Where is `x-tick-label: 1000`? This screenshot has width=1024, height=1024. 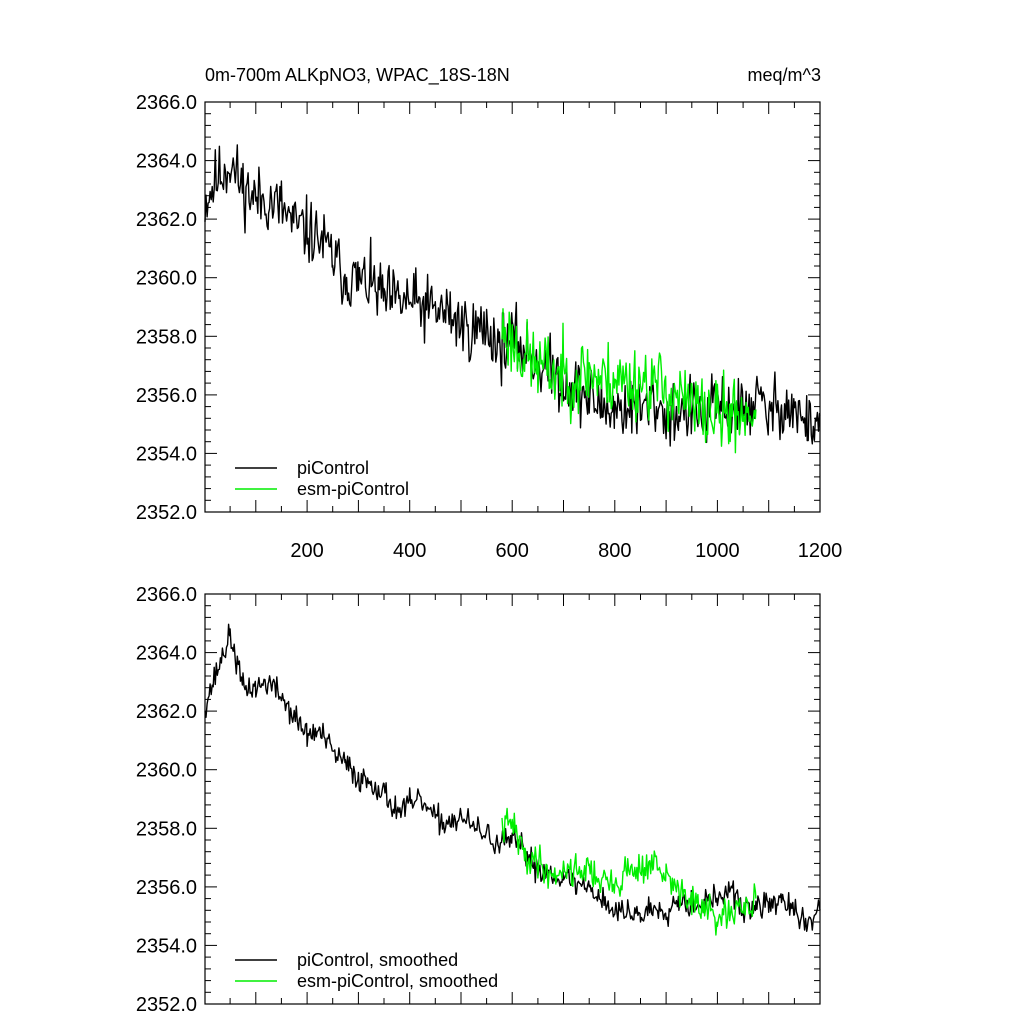
x-tick-label: 1000 is located at coordinates (717, 551).